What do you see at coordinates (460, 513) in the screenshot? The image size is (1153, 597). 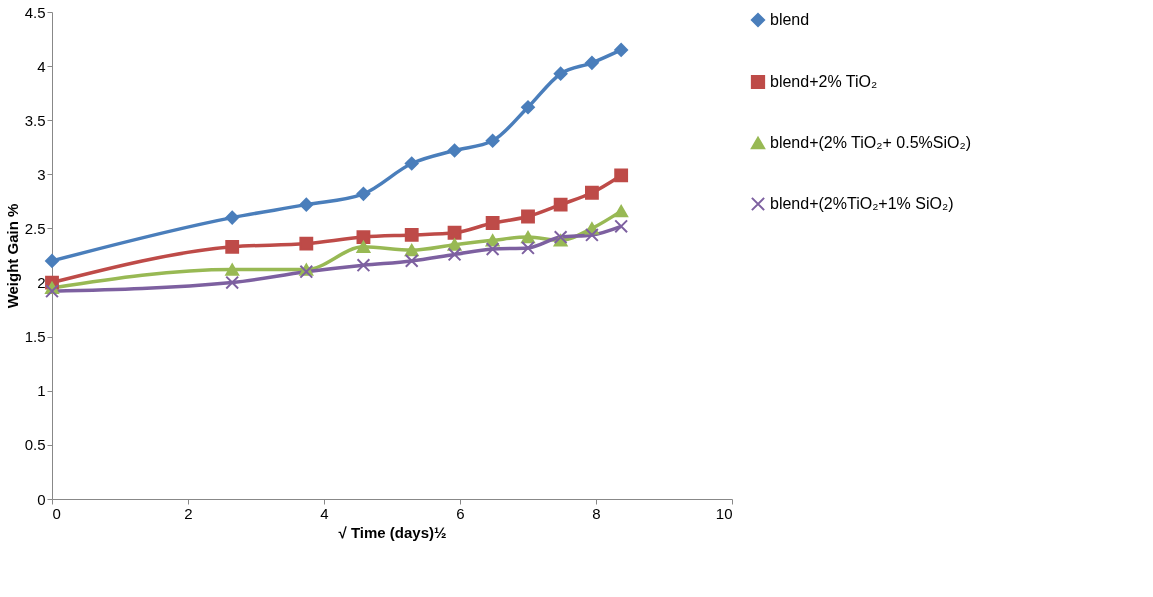 I see `x-tick-label: 6` at bounding box center [460, 513].